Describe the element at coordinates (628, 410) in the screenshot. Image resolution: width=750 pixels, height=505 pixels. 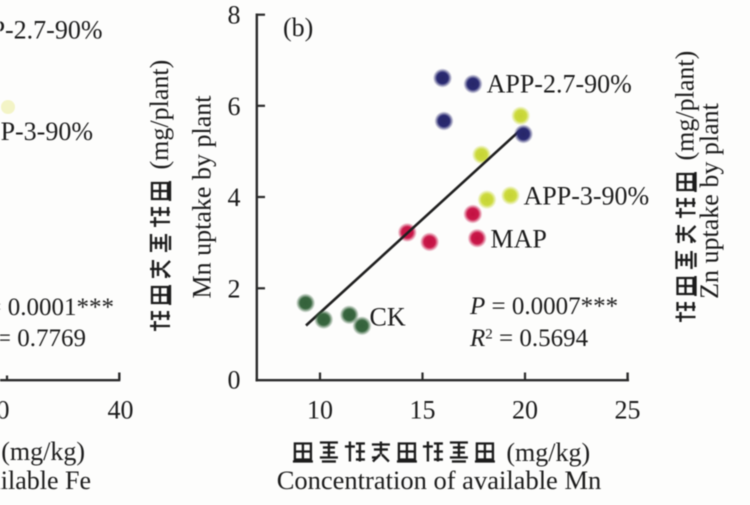
I see `svg-text: 25` at that location.